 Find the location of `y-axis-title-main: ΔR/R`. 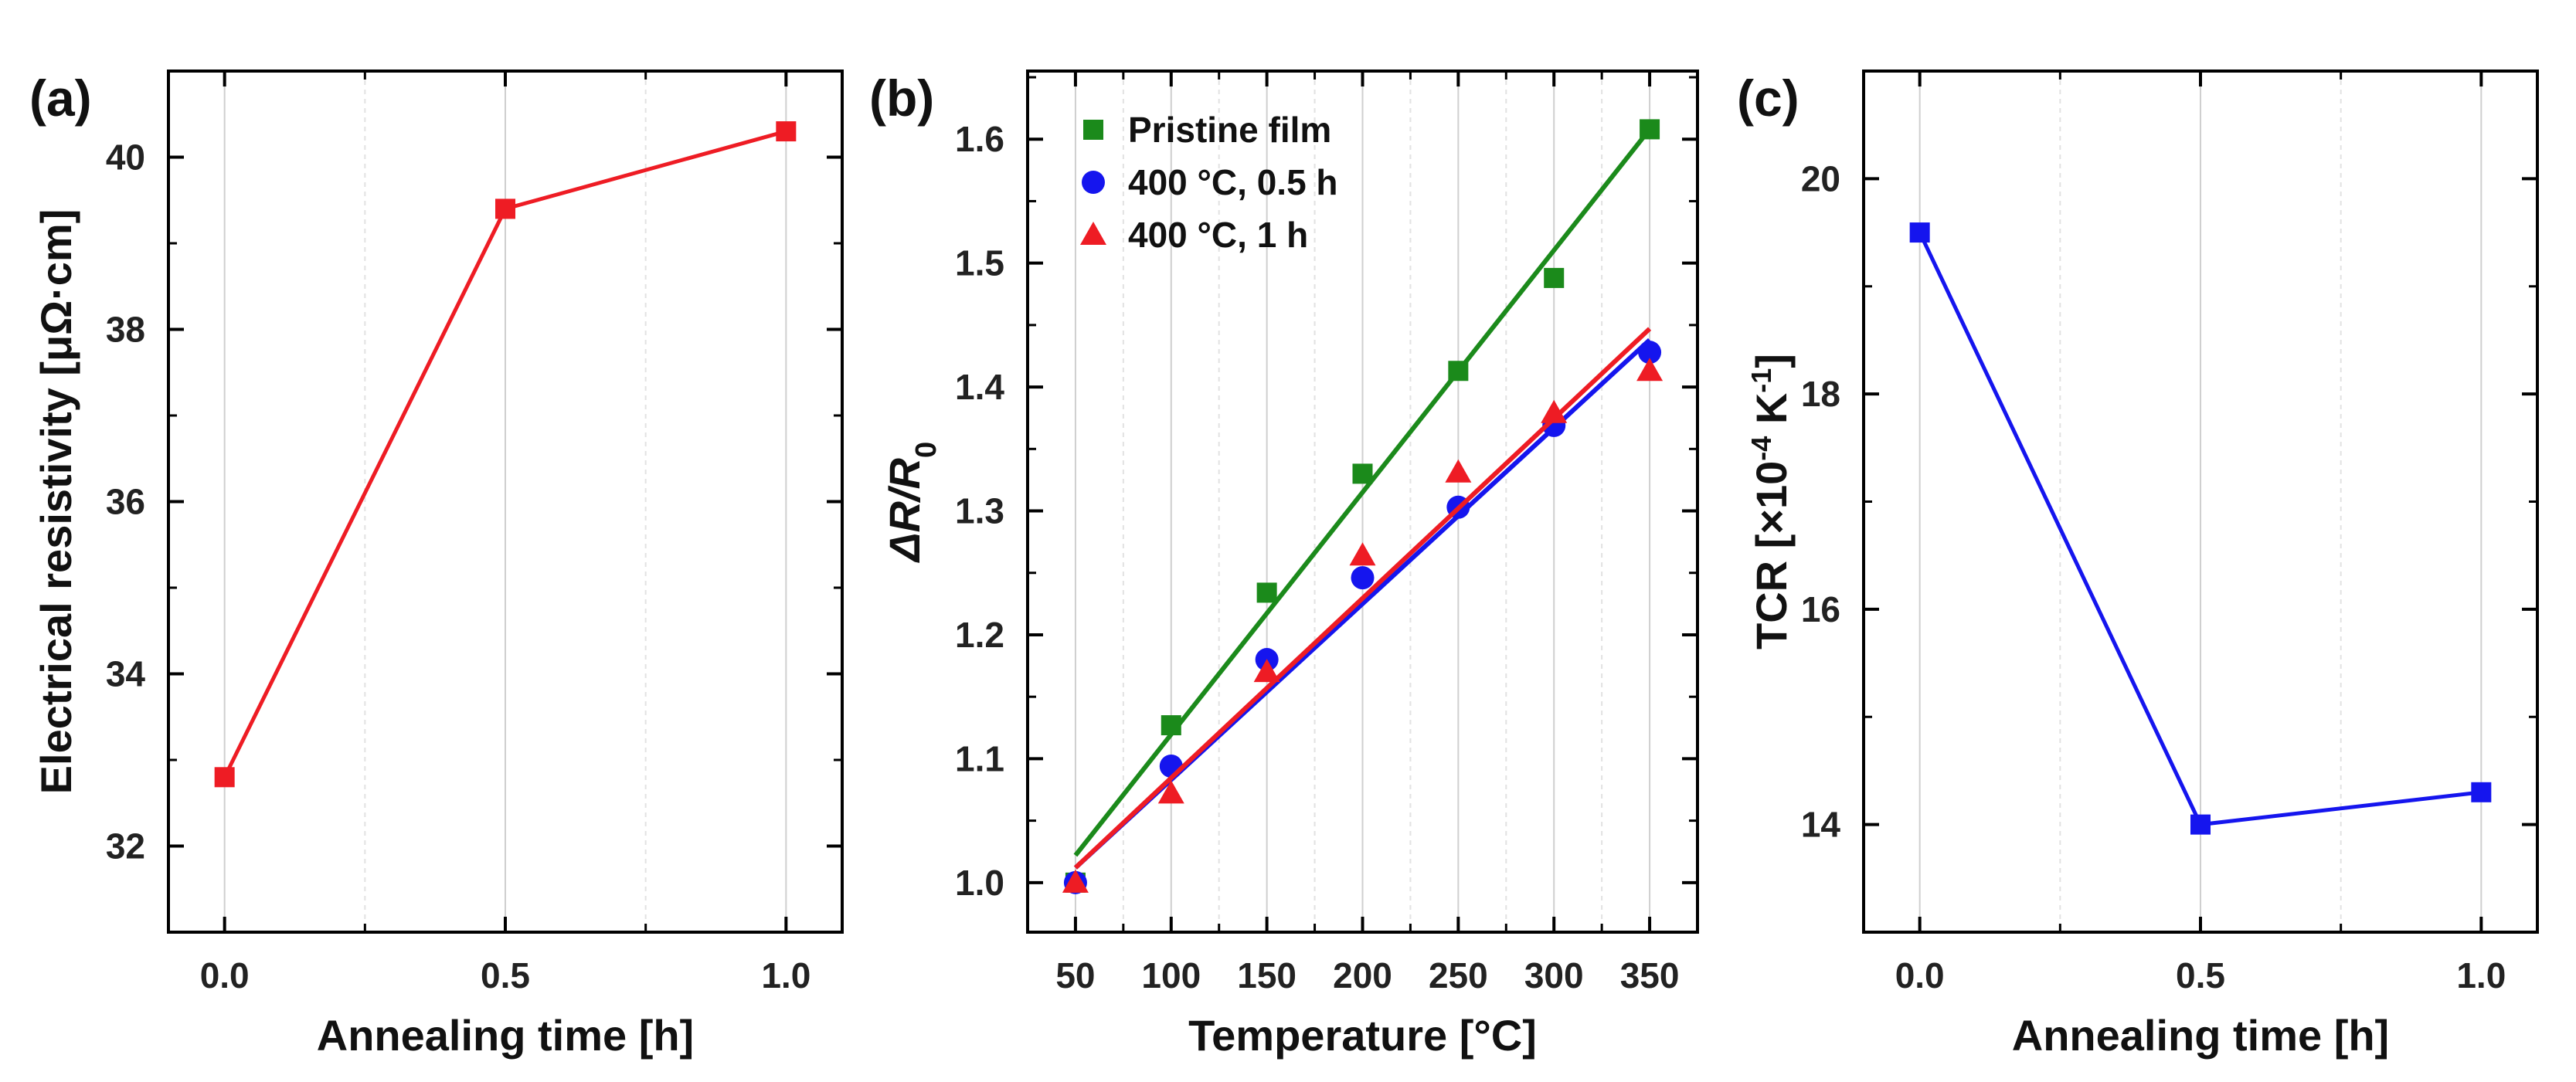

y-axis-title-main: ΔR/R is located at coordinates (904, 510).